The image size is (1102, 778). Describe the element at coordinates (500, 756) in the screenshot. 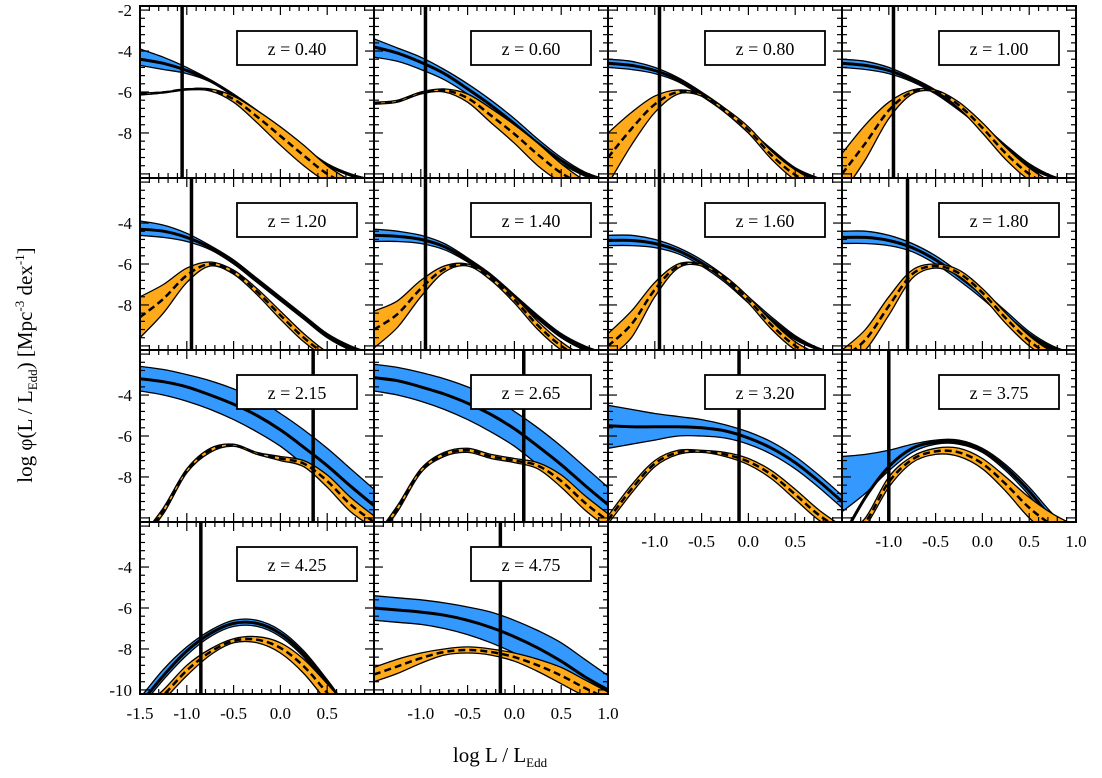

I see `x-axis-title: log L / LEdd` at that location.